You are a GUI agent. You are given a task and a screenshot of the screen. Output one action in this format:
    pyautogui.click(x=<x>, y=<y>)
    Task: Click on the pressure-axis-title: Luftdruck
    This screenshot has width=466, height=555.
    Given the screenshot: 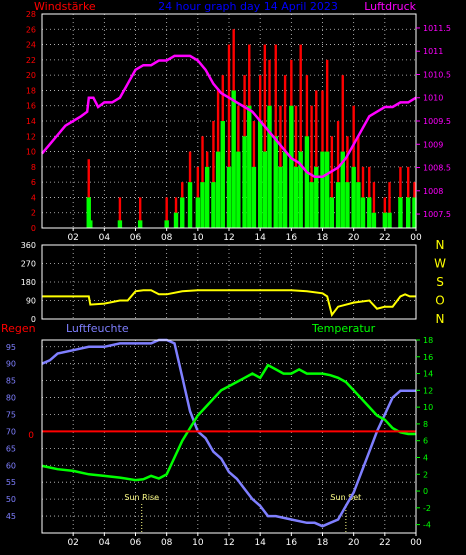 What is the action you would take?
    pyautogui.click(x=390, y=6)
    